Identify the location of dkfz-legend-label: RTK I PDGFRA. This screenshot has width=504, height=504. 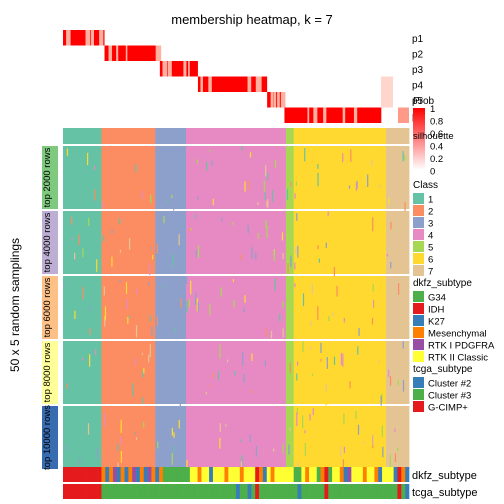
(461, 346).